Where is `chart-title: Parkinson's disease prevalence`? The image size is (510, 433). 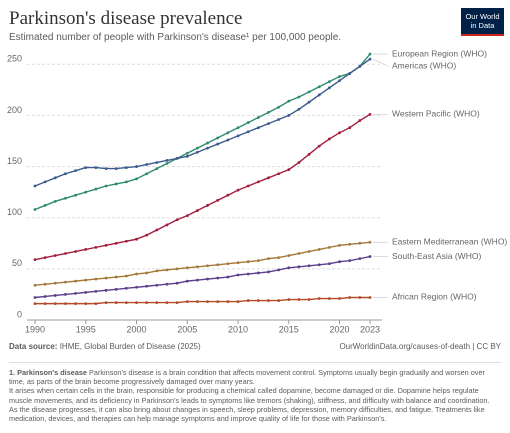
chart-title: Parkinson's disease prevalence is located at coordinates (126, 18).